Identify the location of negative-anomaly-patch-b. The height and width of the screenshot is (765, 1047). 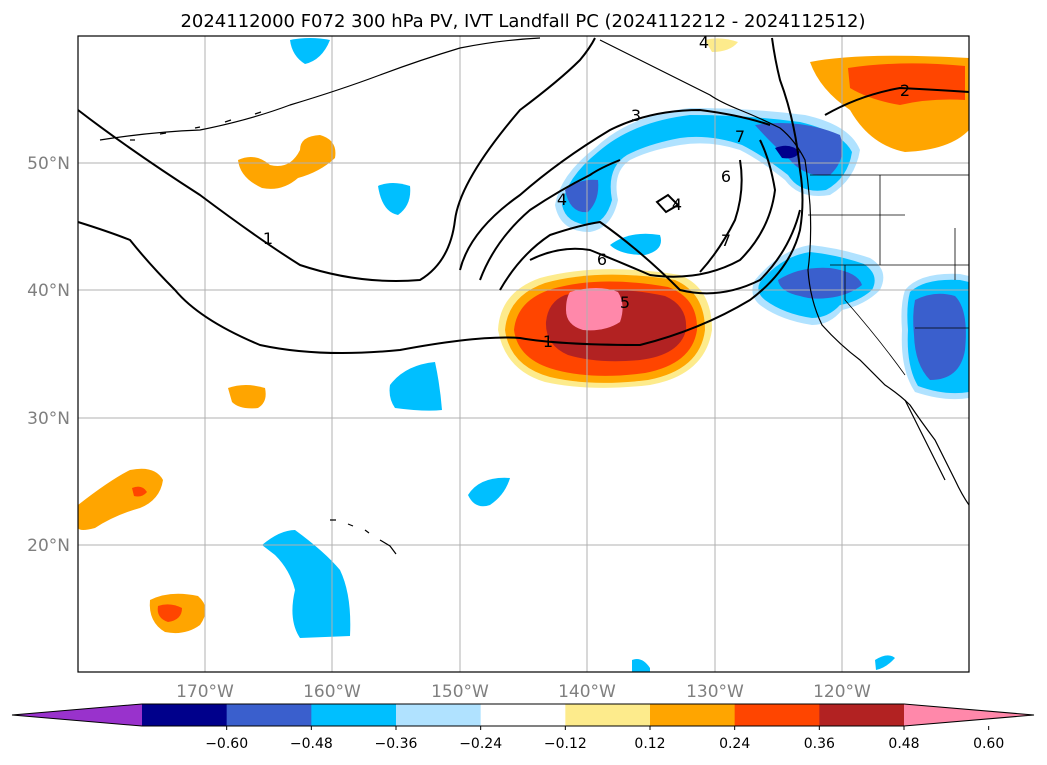
(415, 386).